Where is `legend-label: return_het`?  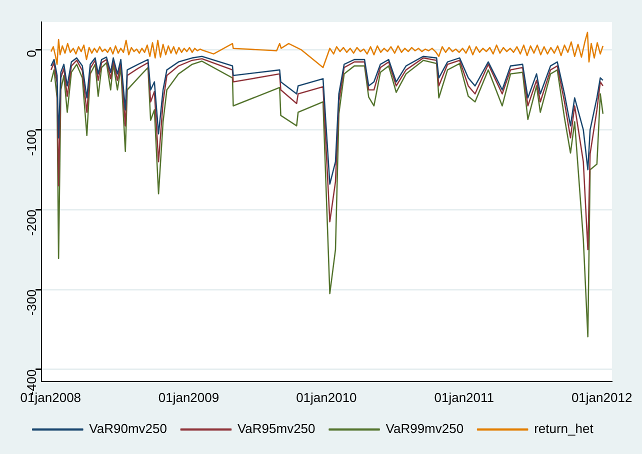 legend-label: return_het is located at coordinates (564, 428).